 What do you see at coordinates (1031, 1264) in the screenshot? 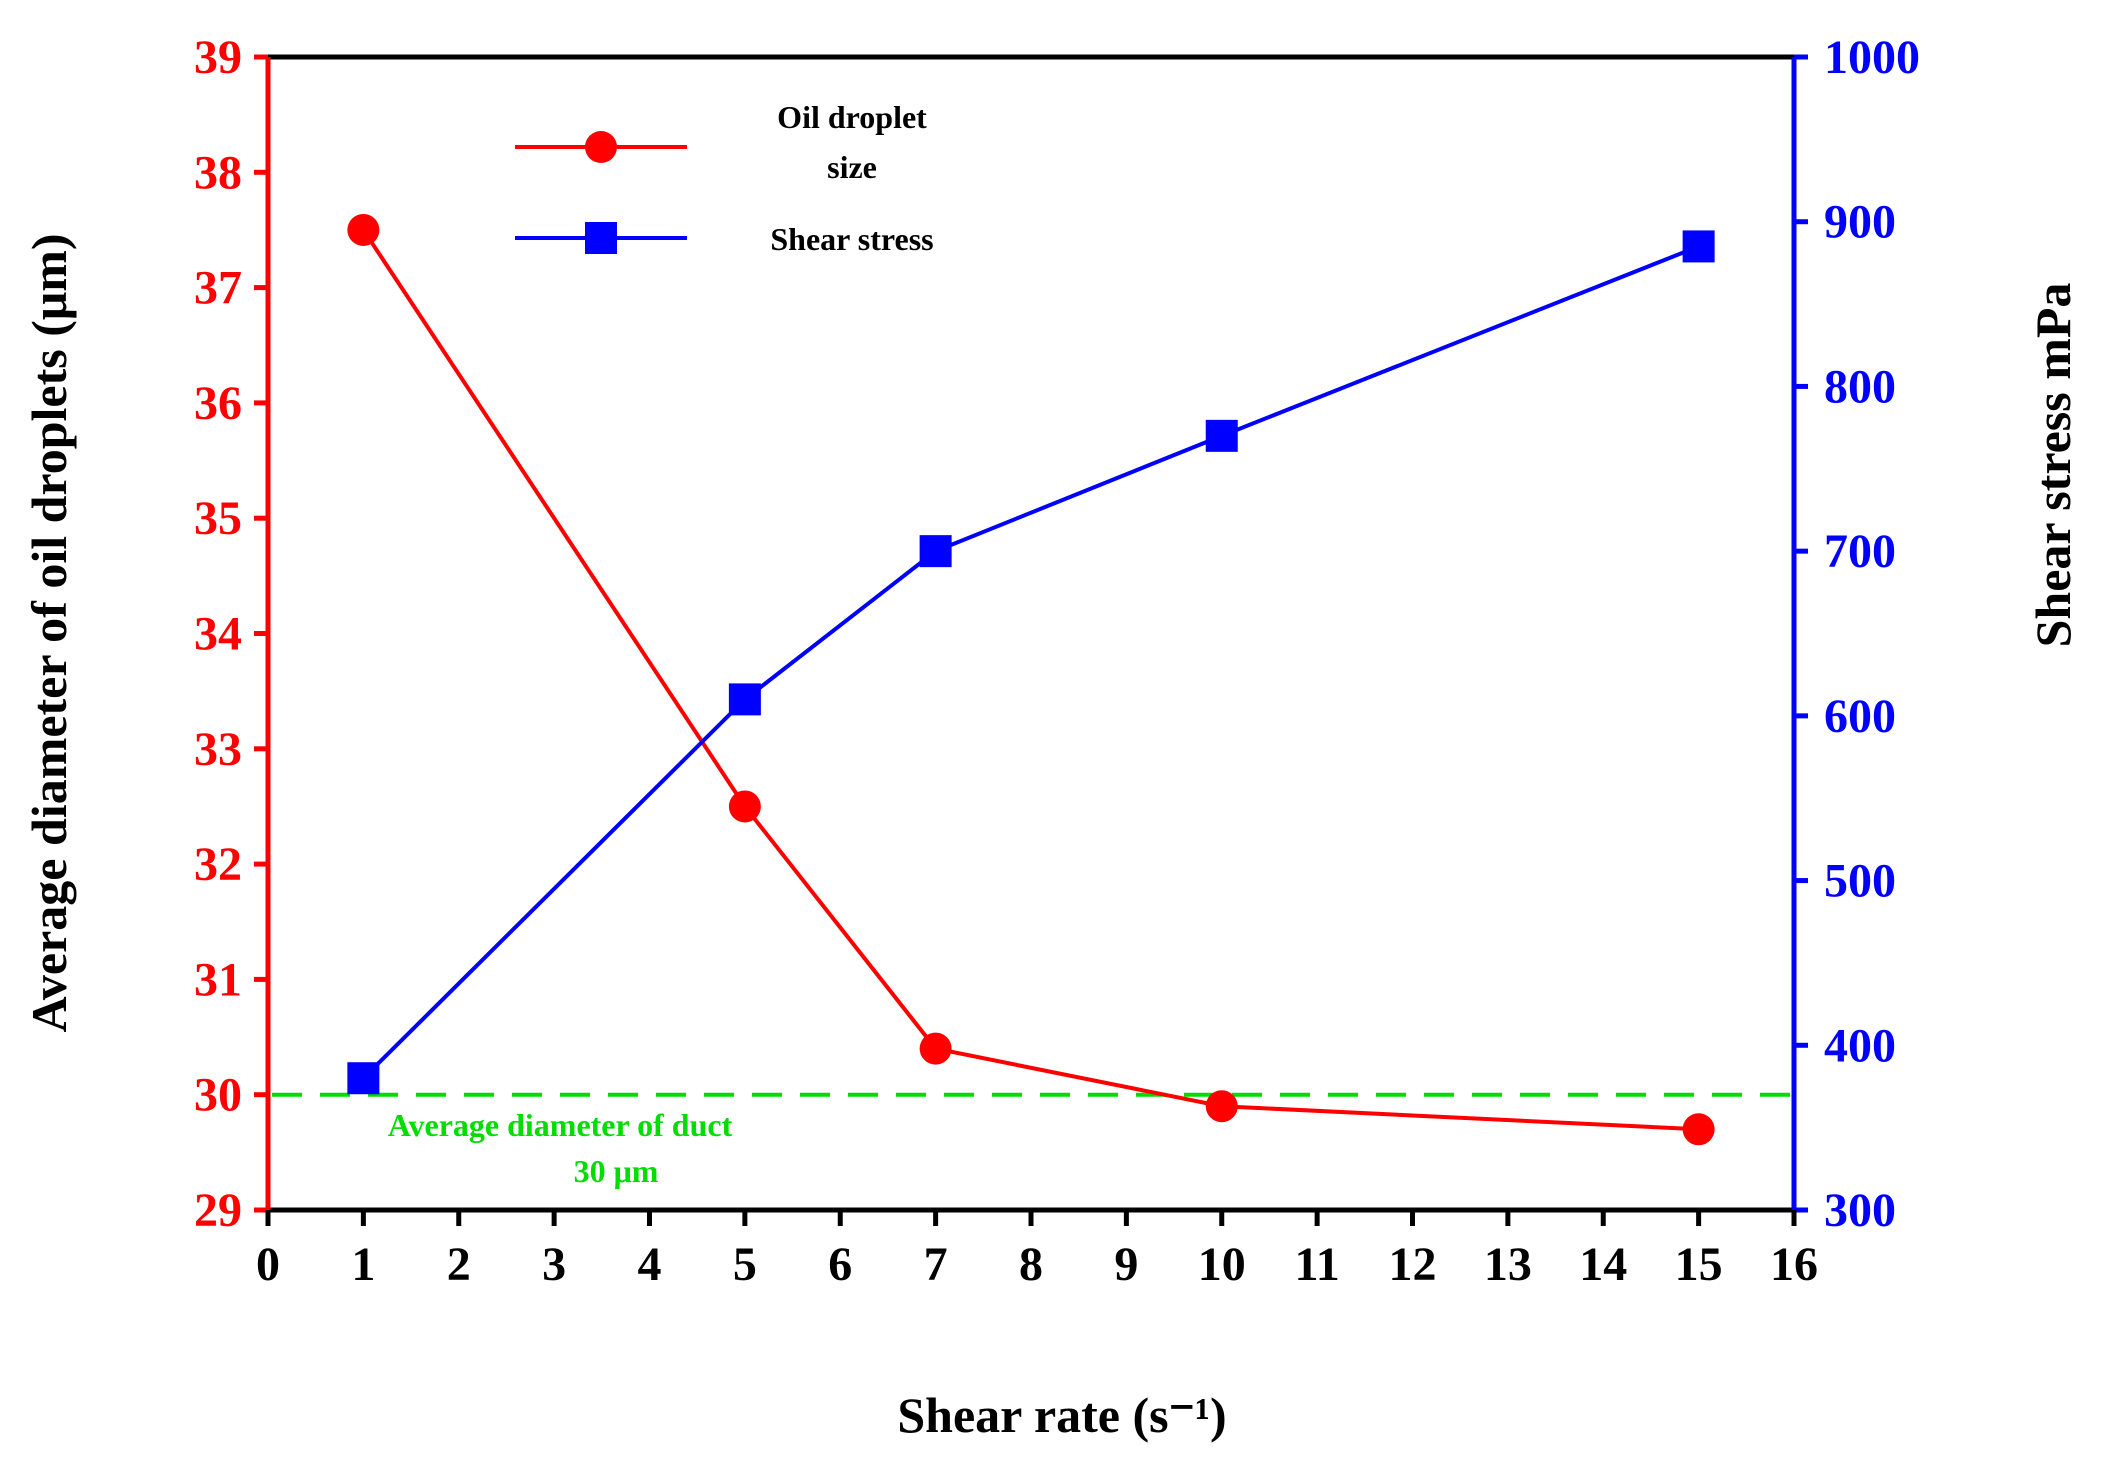
I see `x-tick-label: 8` at bounding box center [1031, 1264].